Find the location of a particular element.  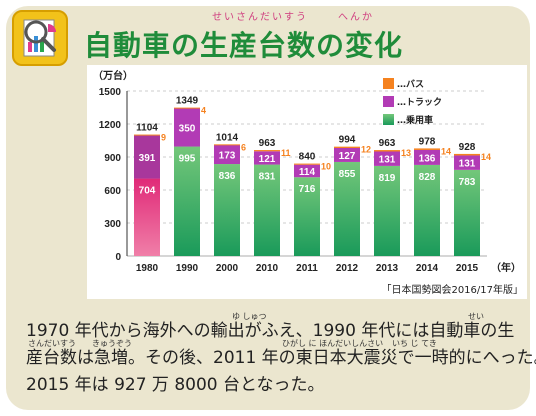

x-tick-label: 2000 is located at coordinates (227, 268).